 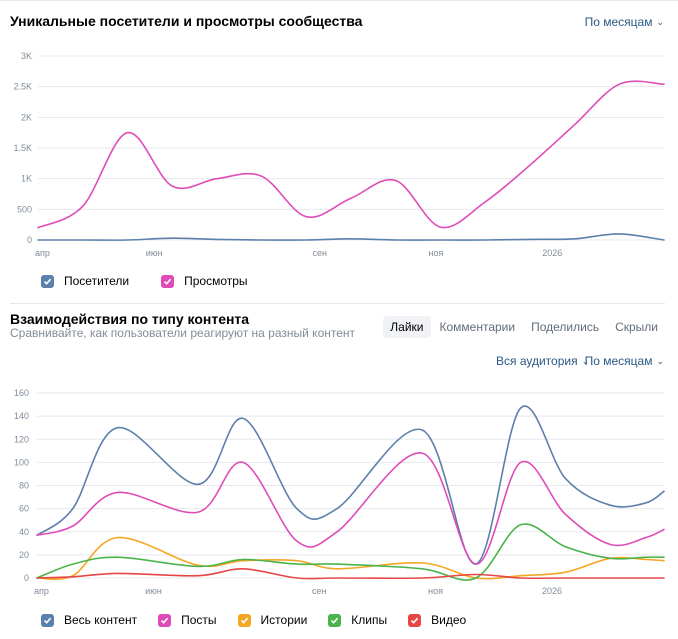 I want to click on series-line-clips, so click(x=350, y=552).